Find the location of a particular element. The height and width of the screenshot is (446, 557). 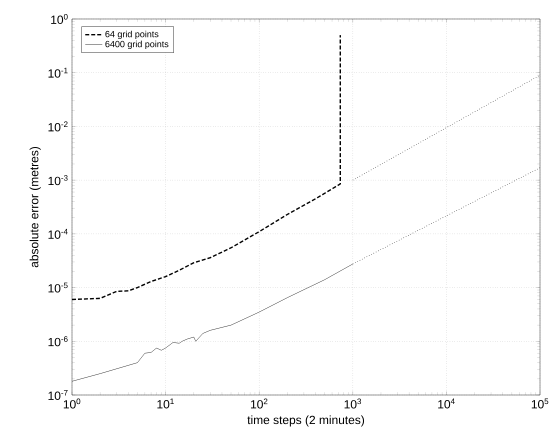

y-tick-label: 10$^{-7}$ is located at coordinates (58, 395).